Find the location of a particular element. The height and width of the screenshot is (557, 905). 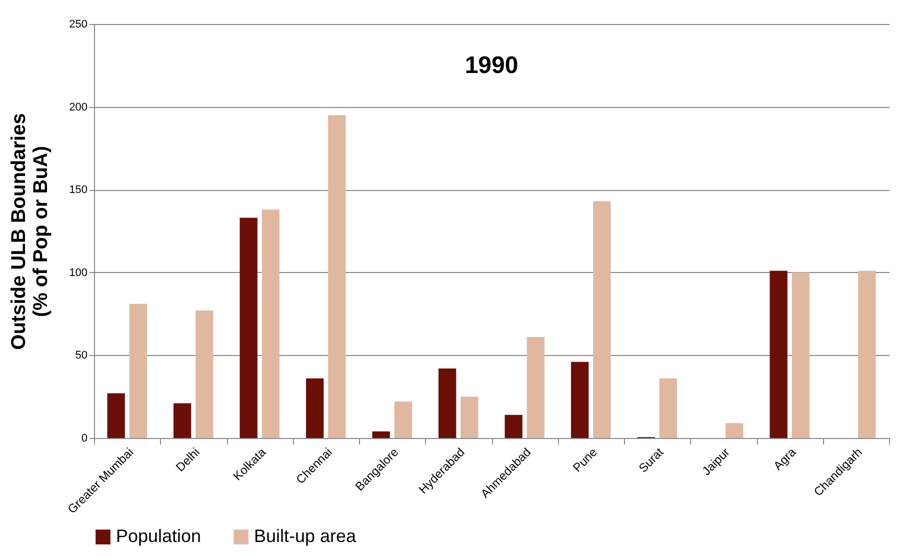

y-tick-label: 100 is located at coordinates (78, 272).